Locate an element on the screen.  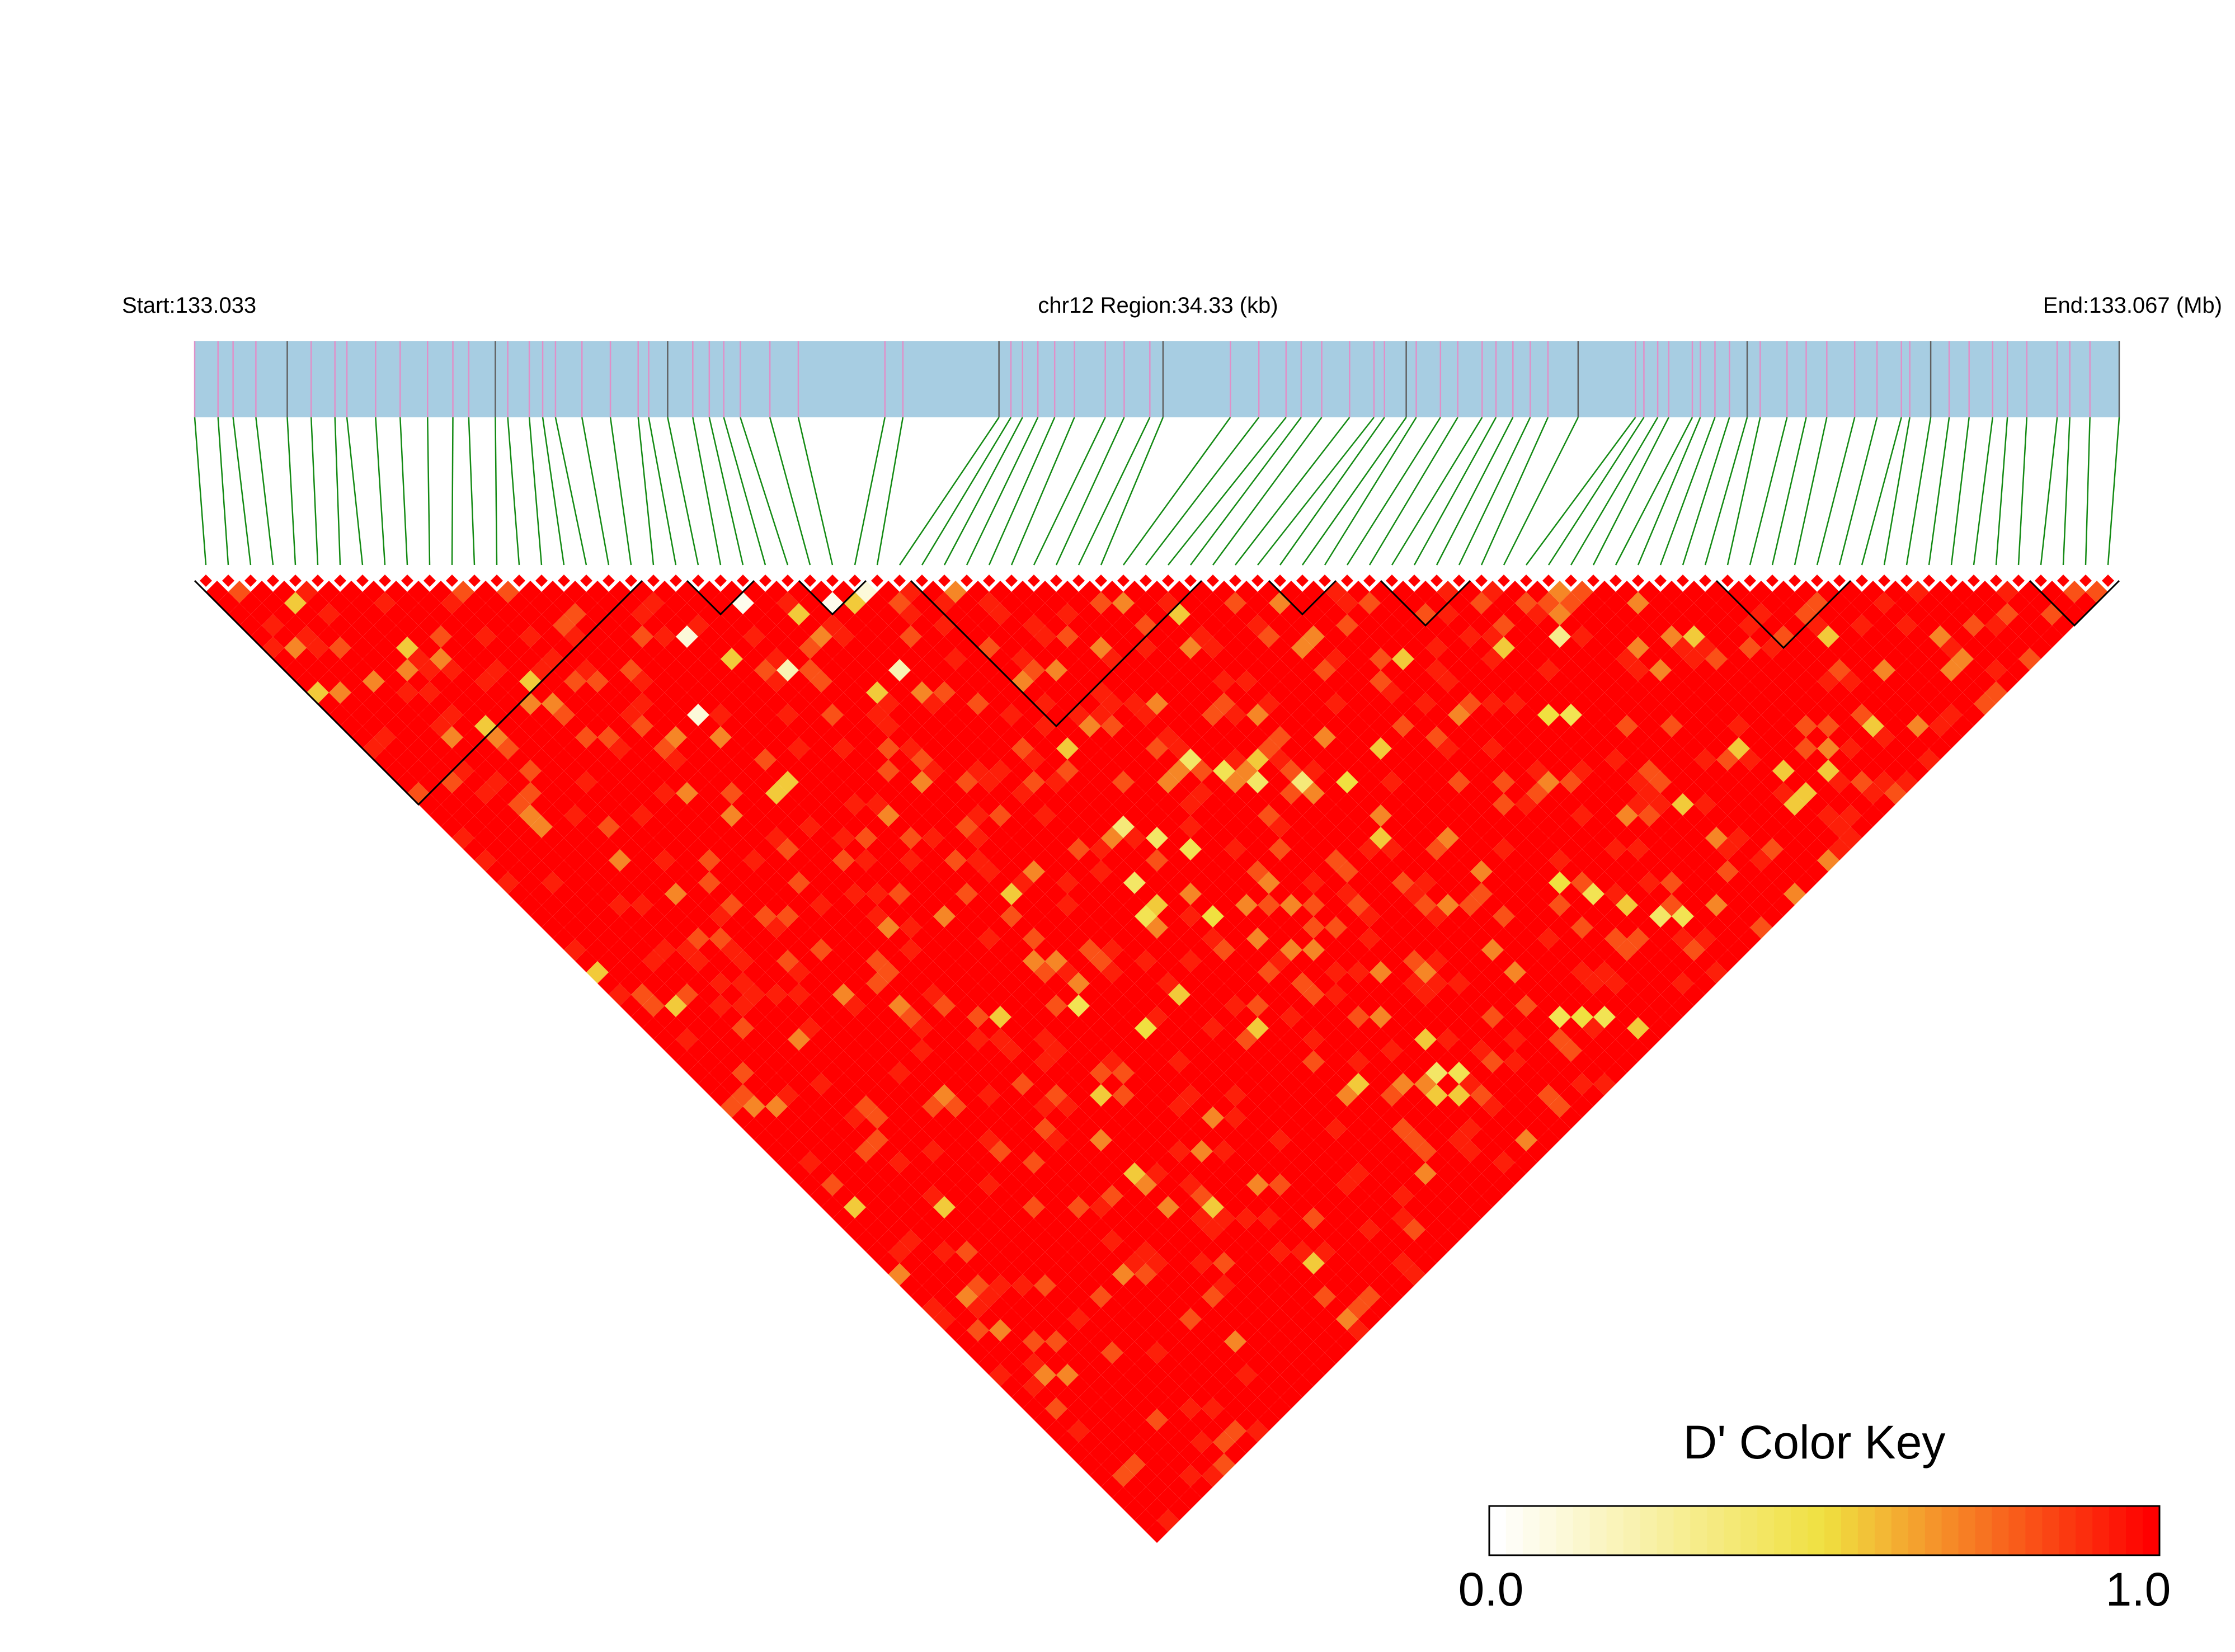
region-title: chr12 Region:34.33 (kb) is located at coordinates (1158, 306).